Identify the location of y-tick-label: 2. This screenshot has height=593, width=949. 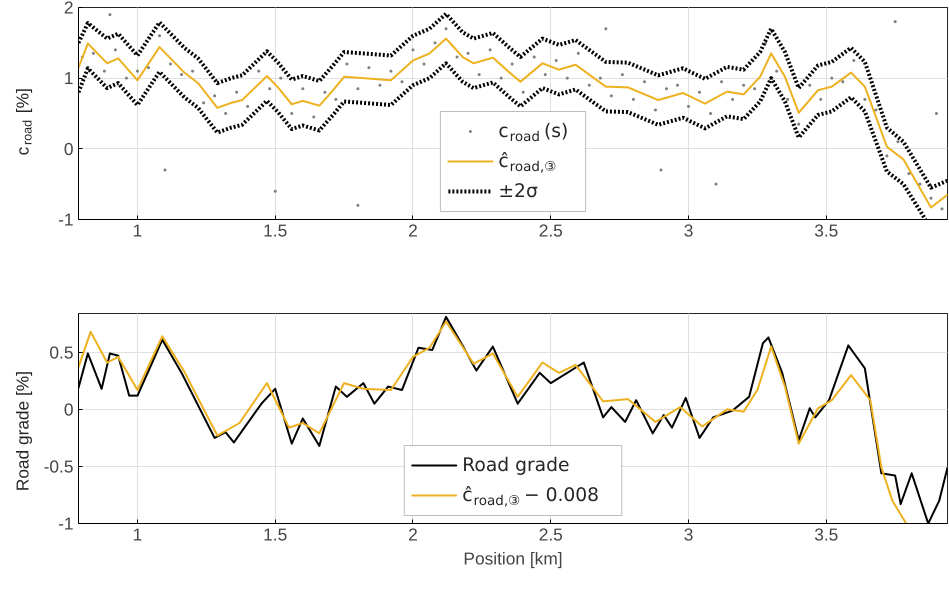
(69, 9).